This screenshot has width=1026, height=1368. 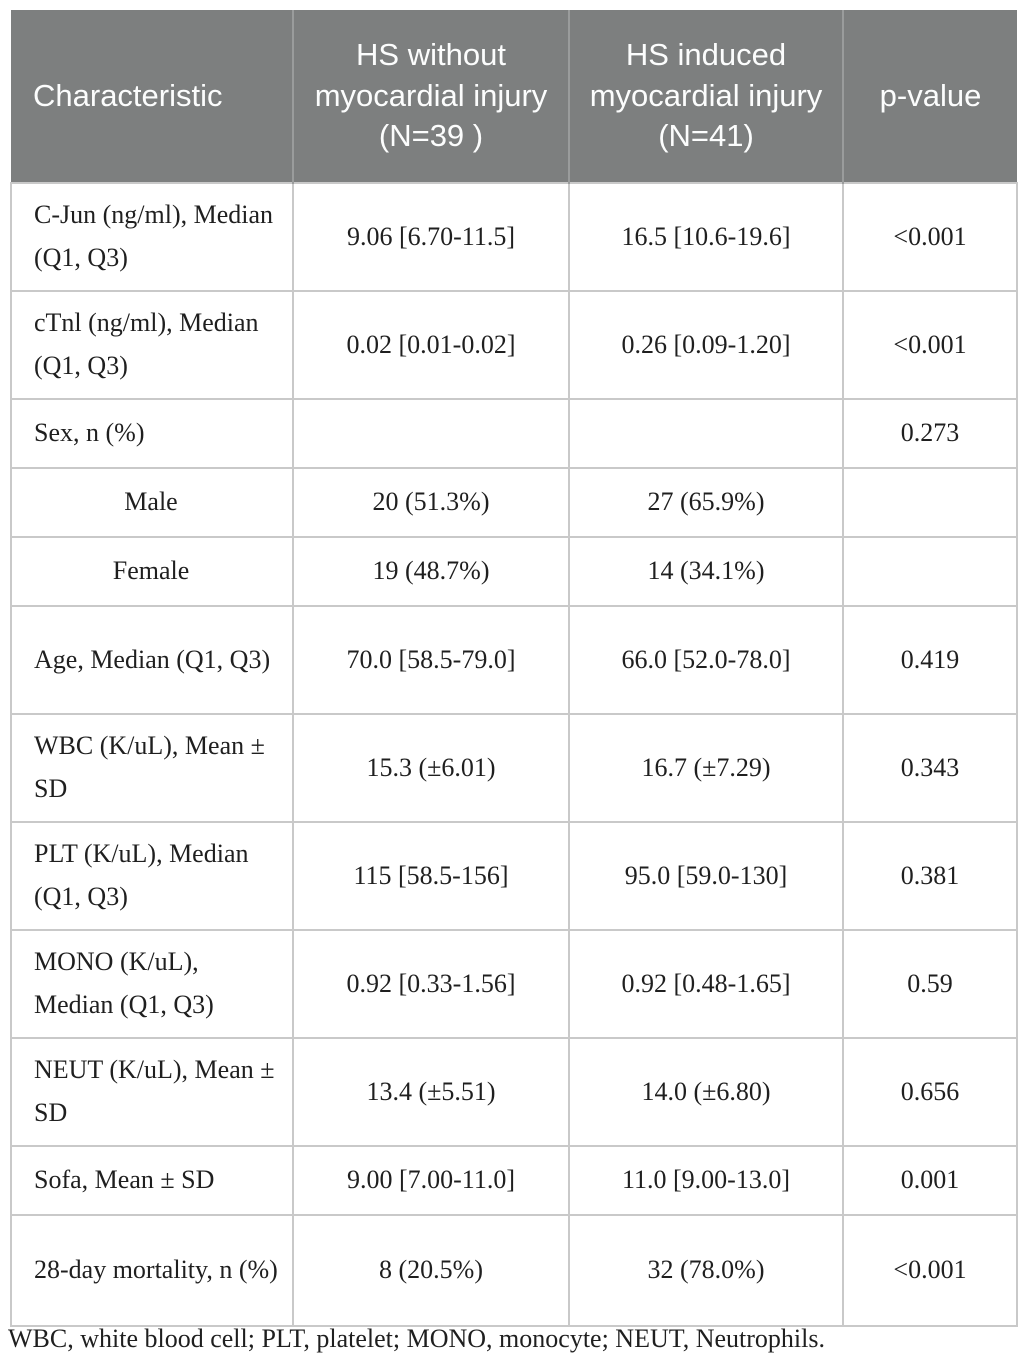 What do you see at coordinates (706, 768) in the screenshot?
I see `value-cell: 16.7 (±7.29)` at bounding box center [706, 768].